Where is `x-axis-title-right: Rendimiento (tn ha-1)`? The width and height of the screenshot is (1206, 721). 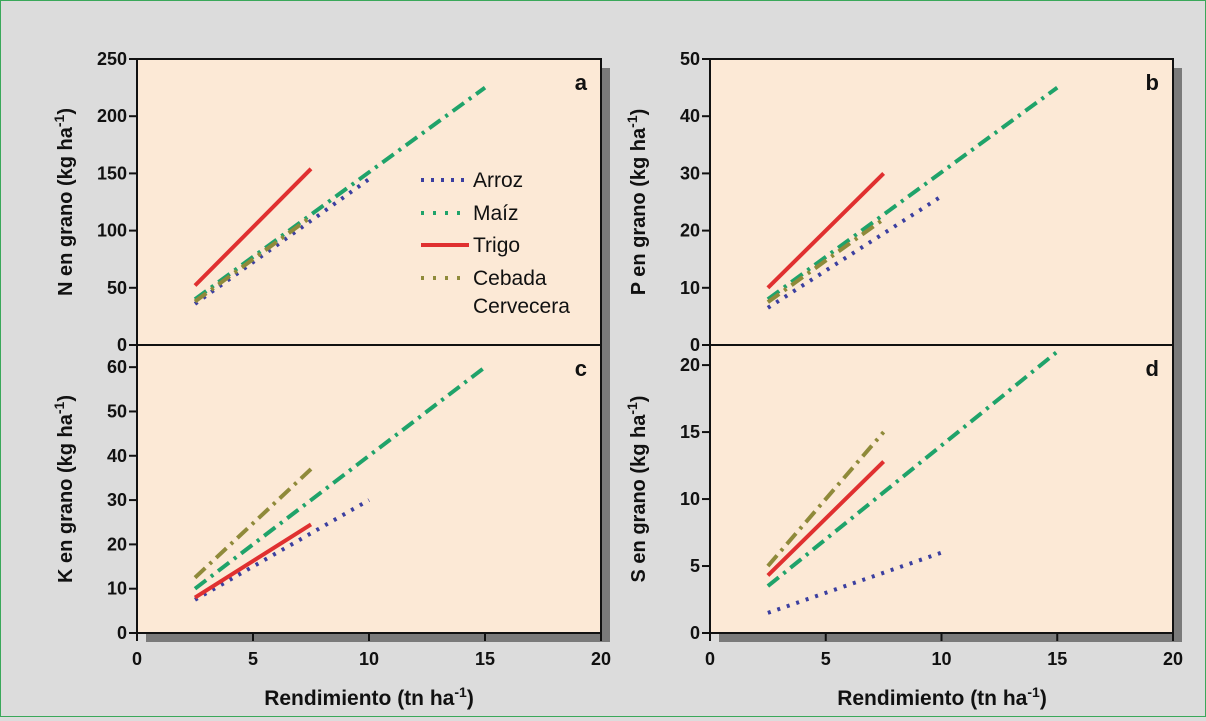 x-axis-title-right: Rendimiento (tn ha-1) is located at coordinates (942, 697).